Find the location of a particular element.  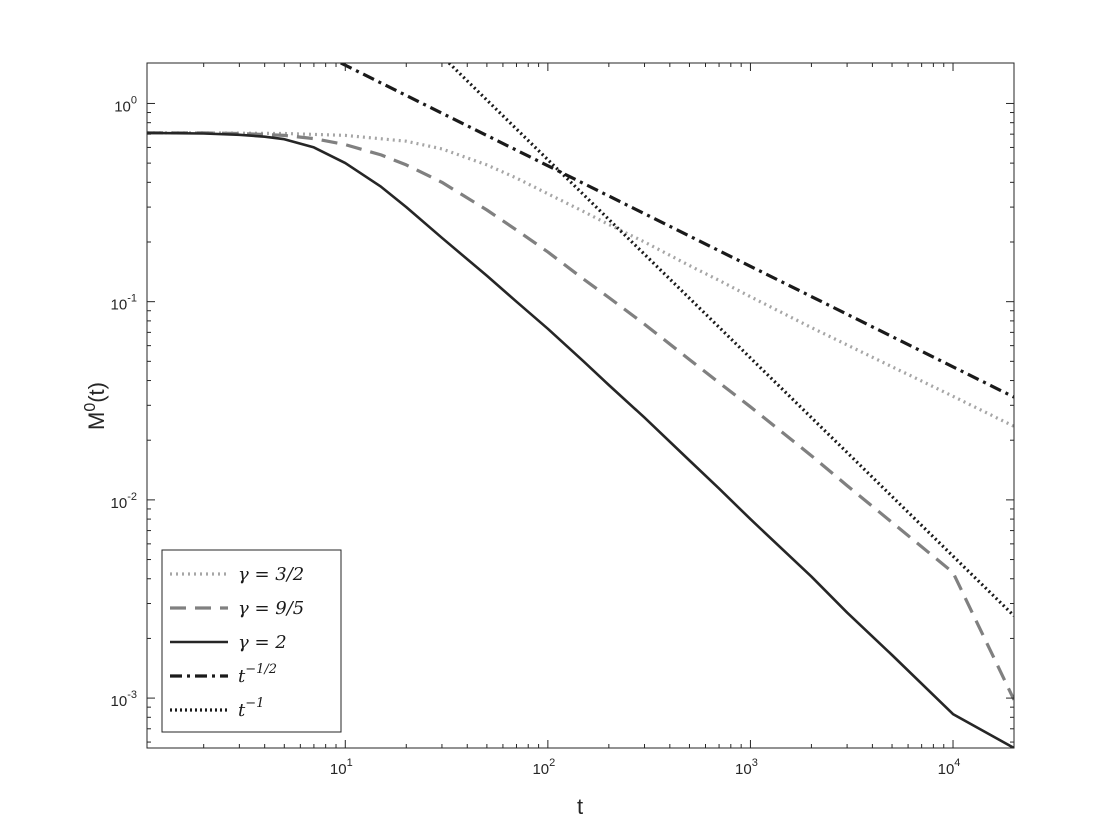

y-axis-label-group: M0(t) is located at coordinates (95, 406).